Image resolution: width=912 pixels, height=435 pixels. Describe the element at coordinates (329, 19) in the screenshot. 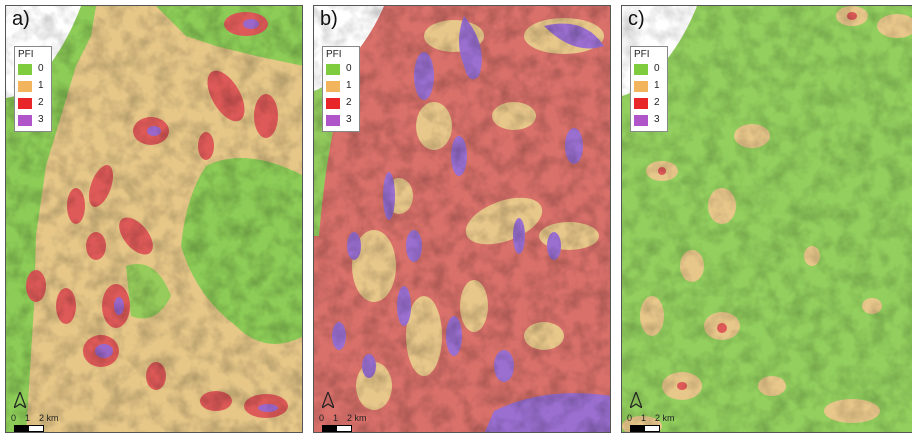

I see `panel-label: b)` at that location.